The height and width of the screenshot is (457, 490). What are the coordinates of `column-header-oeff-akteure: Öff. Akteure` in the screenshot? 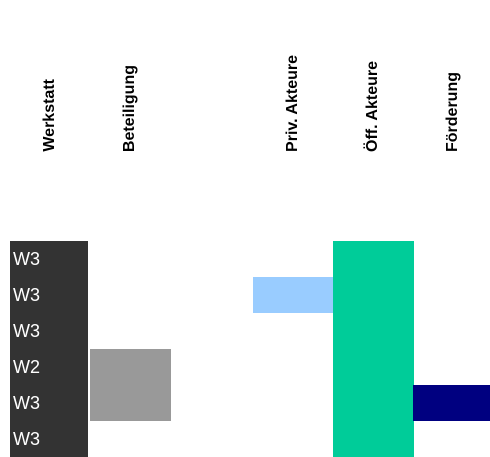 It's located at (373, 76).